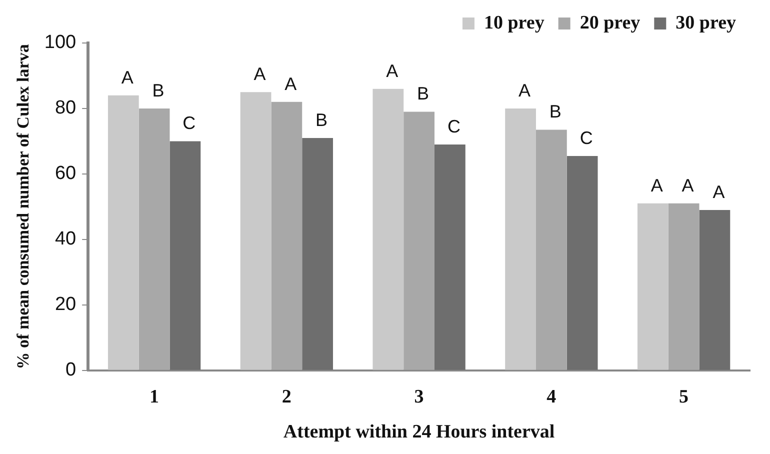  I want to click on y-tick-label: 0, so click(71, 370).